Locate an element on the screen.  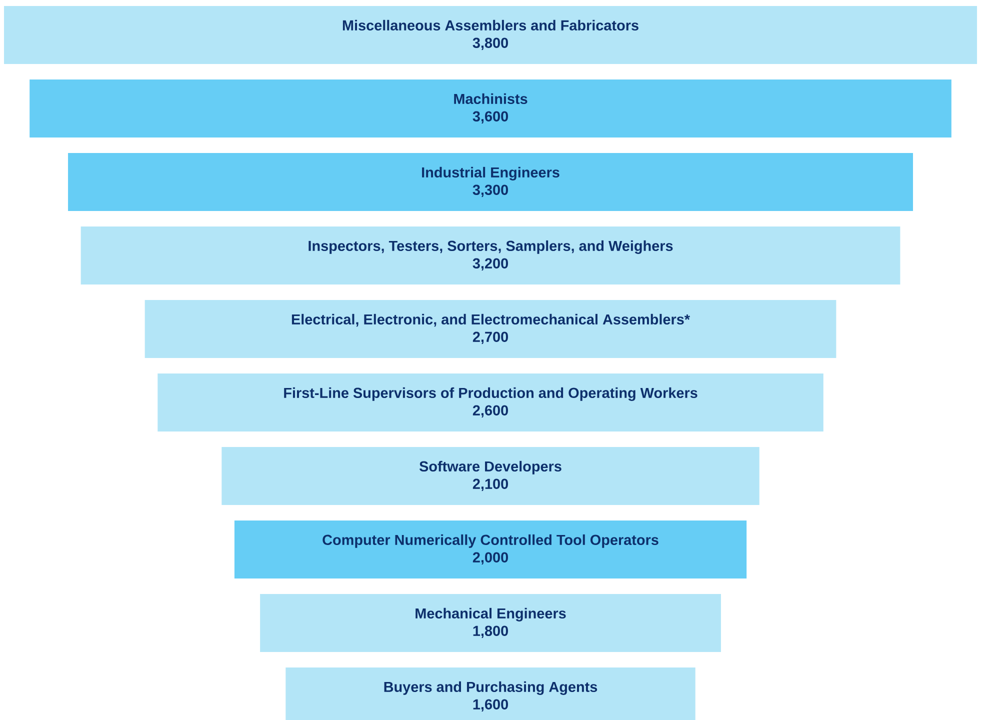
category-label: Mechanical Engineers is located at coordinates (491, 615).